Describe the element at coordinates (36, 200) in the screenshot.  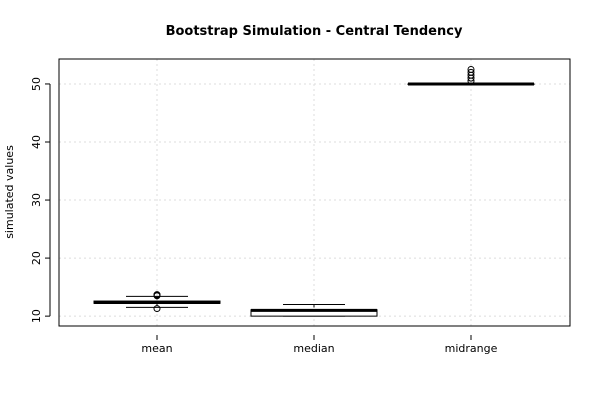
I see `y-tick-label: 30` at that location.